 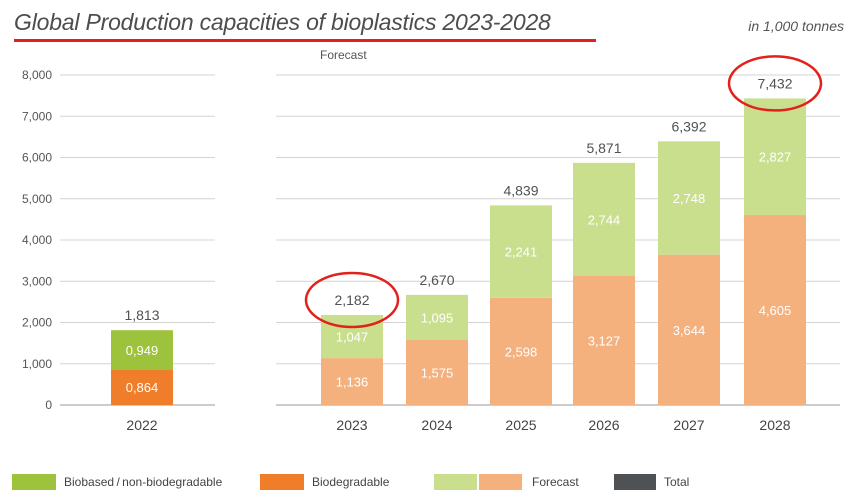 I want to click on y-tick-label: 0, so click(x=48, y=405).